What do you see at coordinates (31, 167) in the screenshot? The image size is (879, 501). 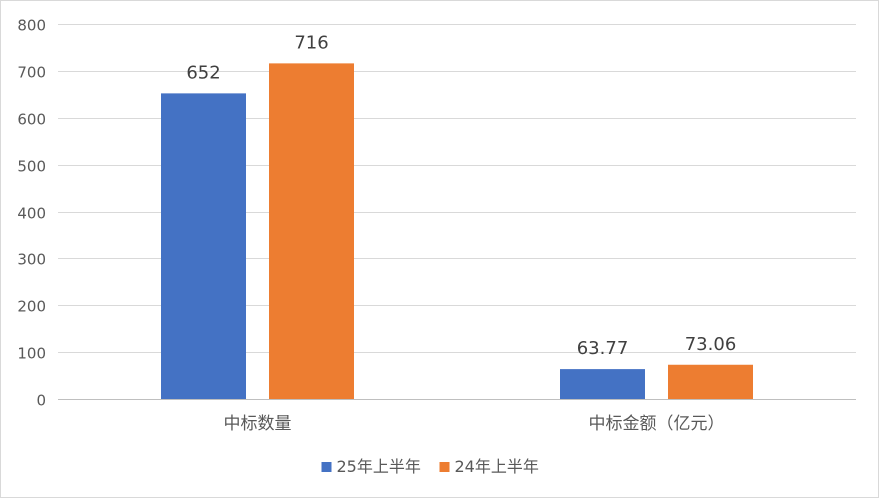 I see `y-tick-label: 500` at bounding box center [31, 167].